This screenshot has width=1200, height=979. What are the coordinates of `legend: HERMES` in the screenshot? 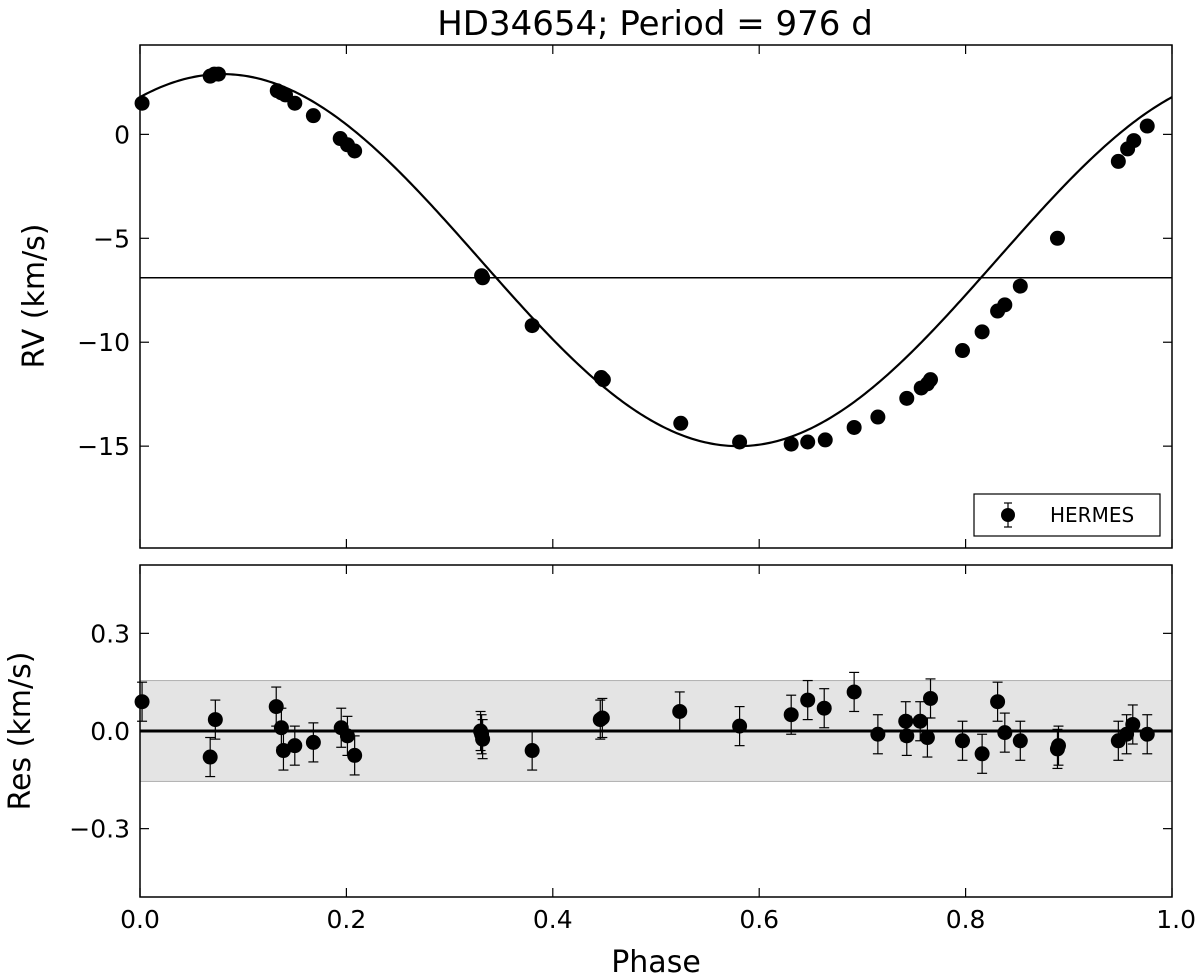 It's located at (1067, 515).